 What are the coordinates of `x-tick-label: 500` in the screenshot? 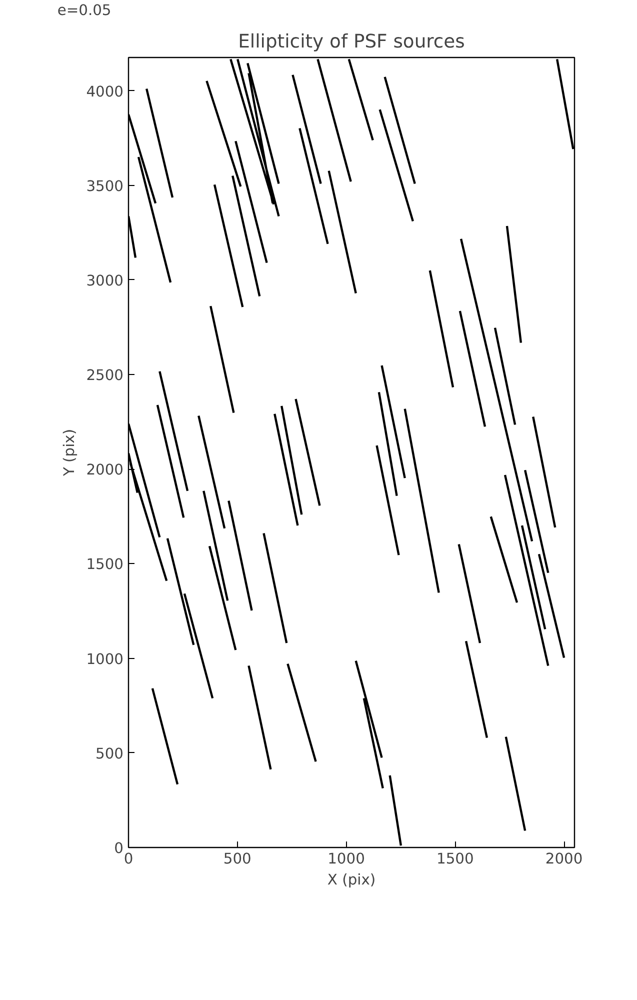 It's located at (237, 859).